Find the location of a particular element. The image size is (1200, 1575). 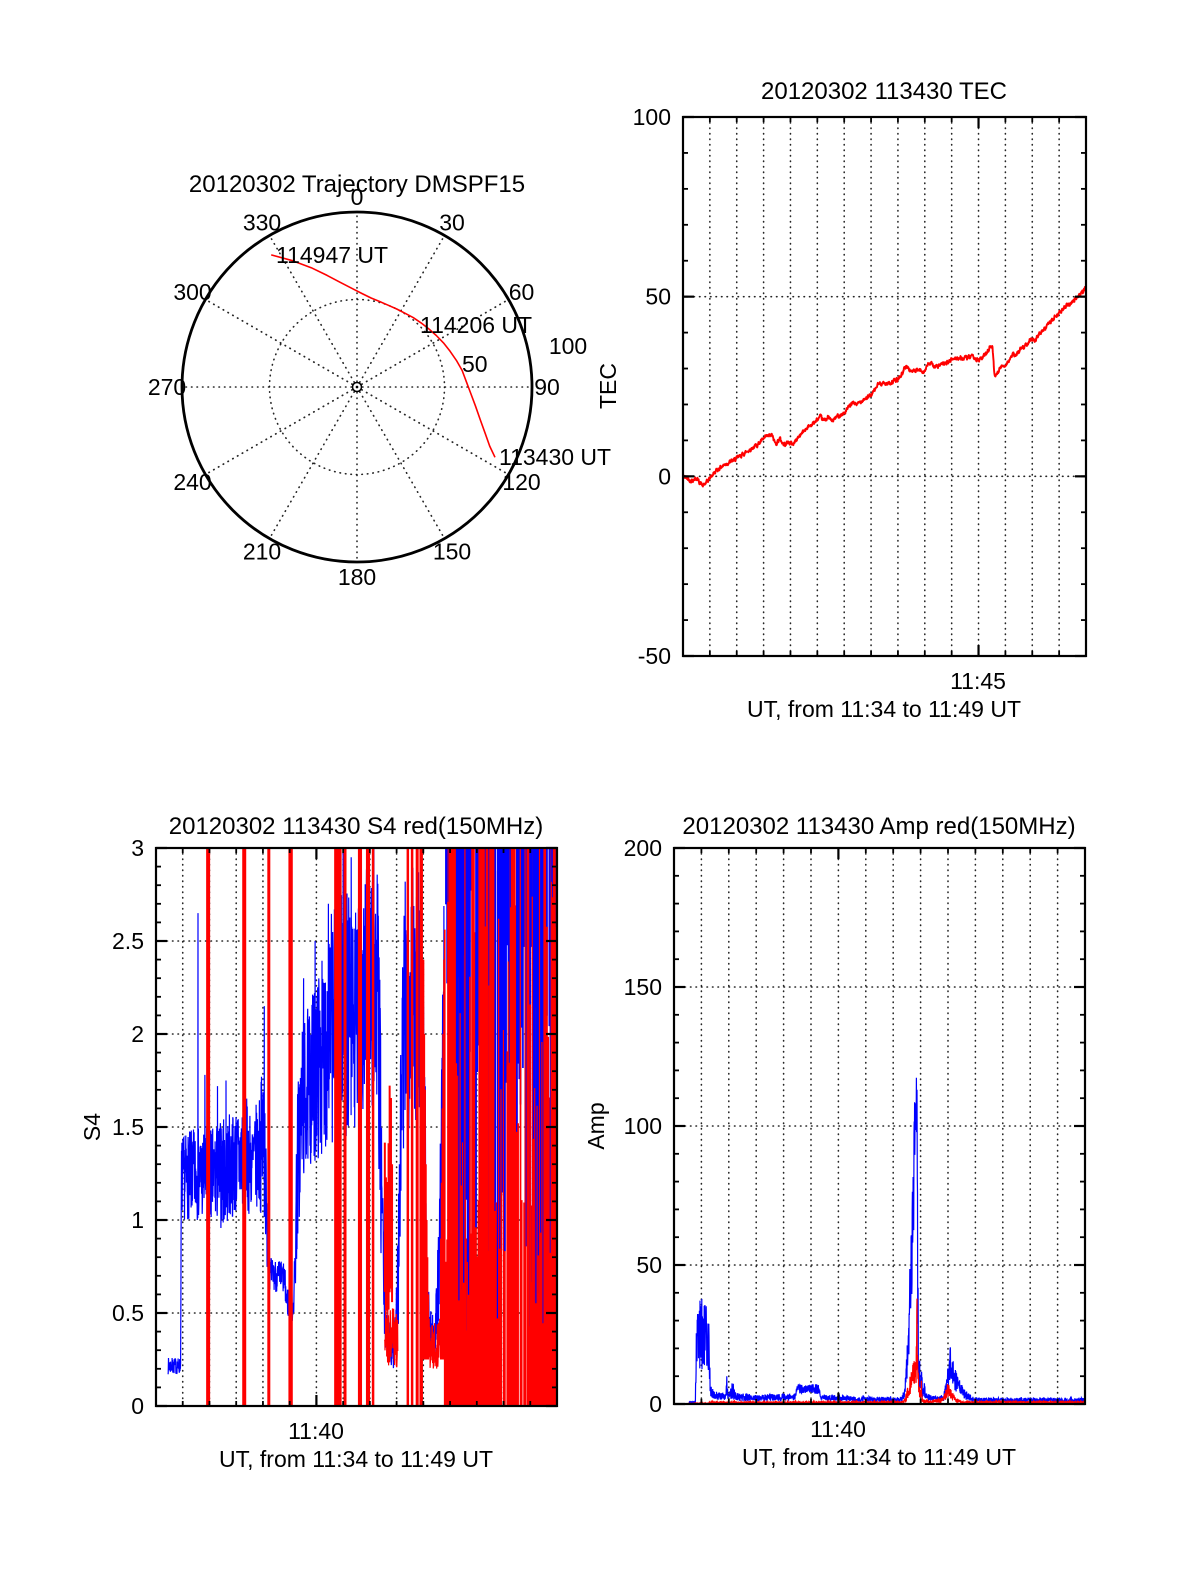

polar-azimuth-label-0: 0 is located at coordinates (357, 197).